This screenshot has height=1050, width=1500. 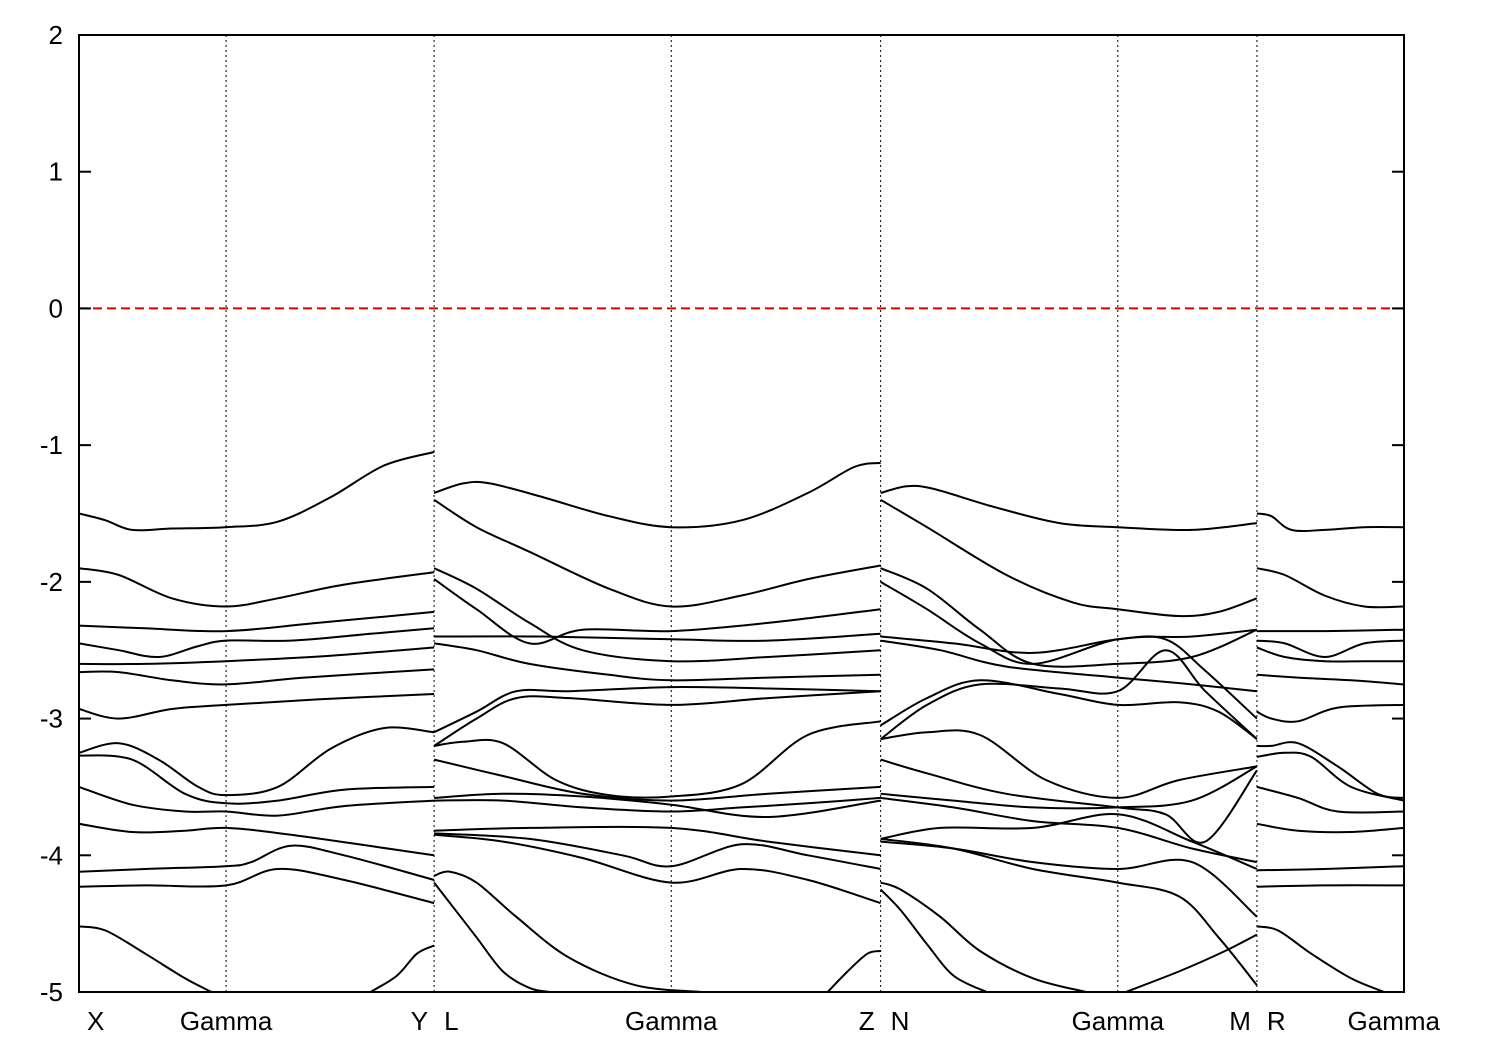 I want to click on ytick-label-7: -5, so click(x=51, y=992).